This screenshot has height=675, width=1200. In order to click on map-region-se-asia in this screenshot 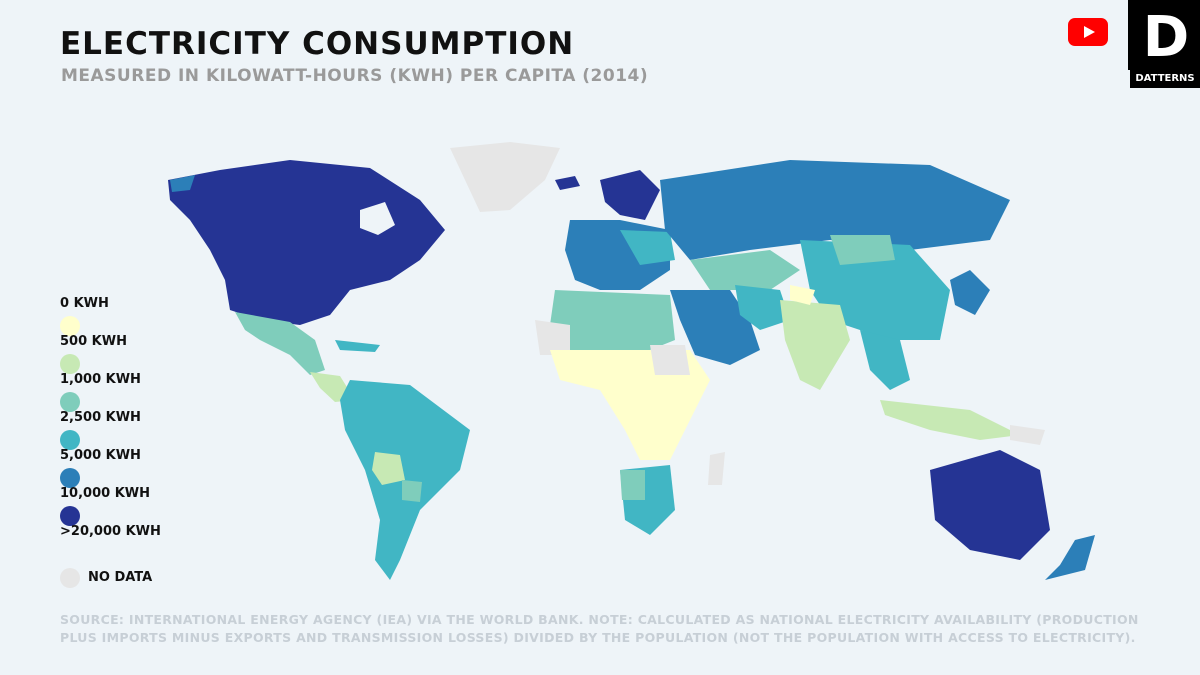, I will do `click(885, 360)`.